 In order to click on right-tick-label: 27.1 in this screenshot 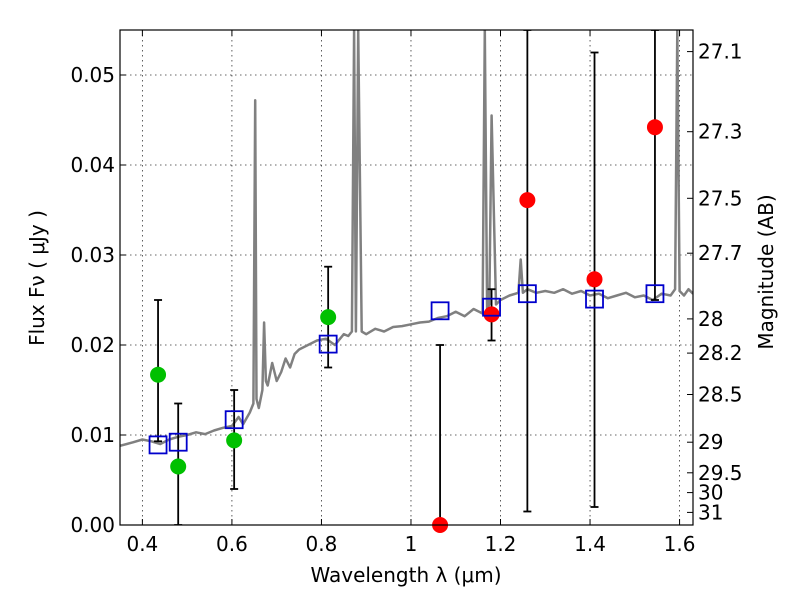, I will do `click(720, 52)`.